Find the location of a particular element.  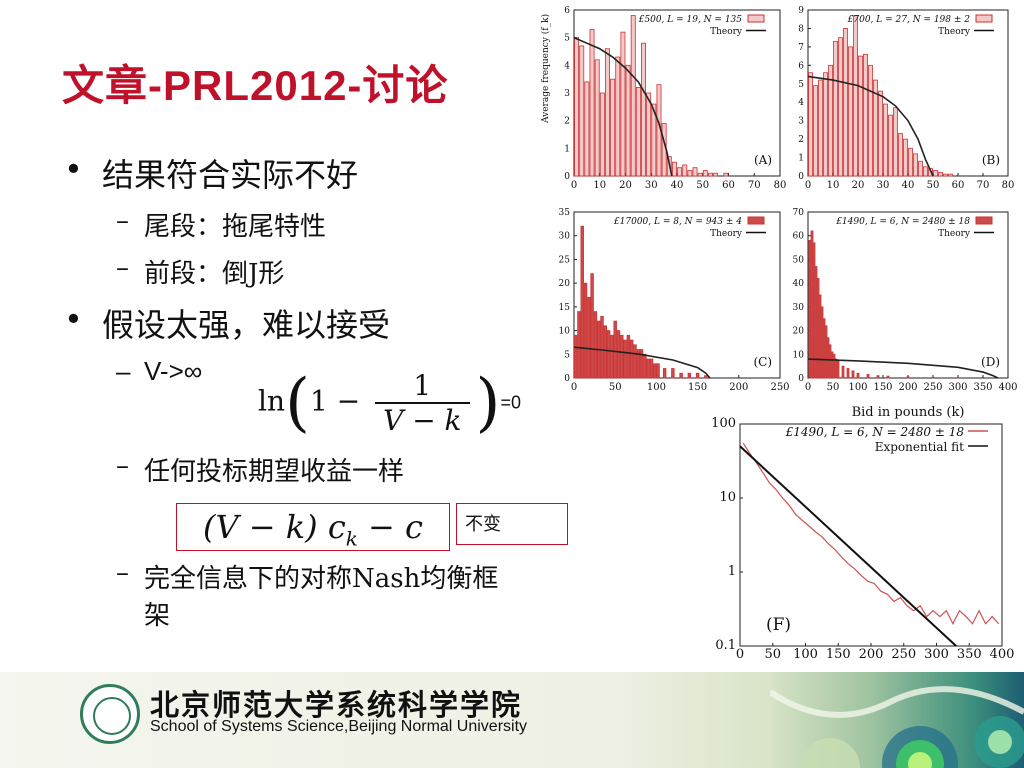

chart-1-ytick-label: 8 is located at coordinates (801, 29).